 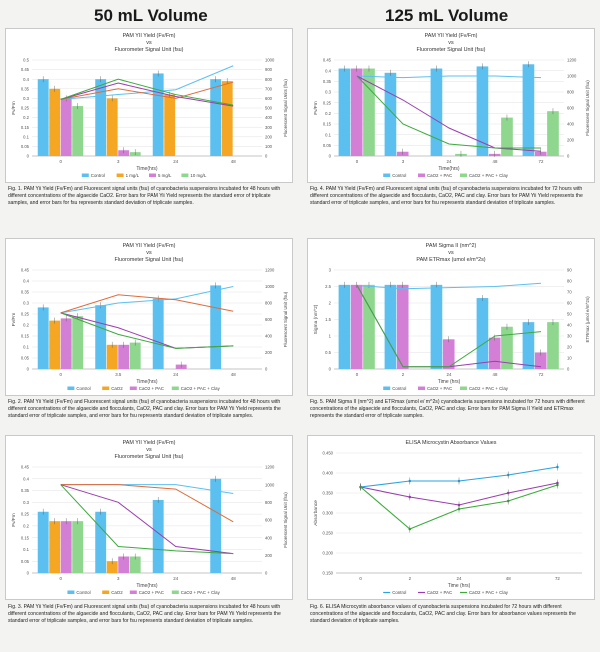 I want to click on legend-label: CaO2, so click(x=117, y=592).